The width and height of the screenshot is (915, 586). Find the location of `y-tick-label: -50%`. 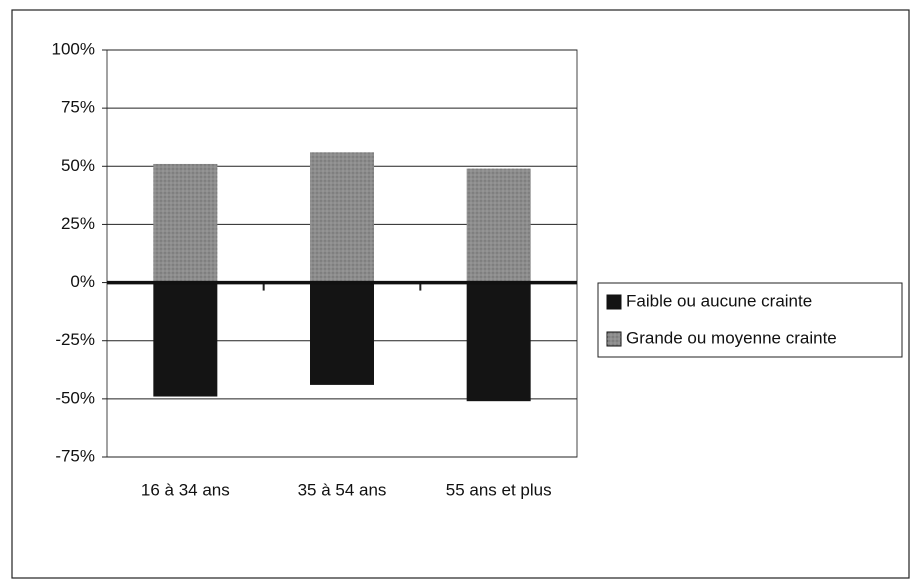

y-tick-label: -50% is located at coordinates (75, 397).